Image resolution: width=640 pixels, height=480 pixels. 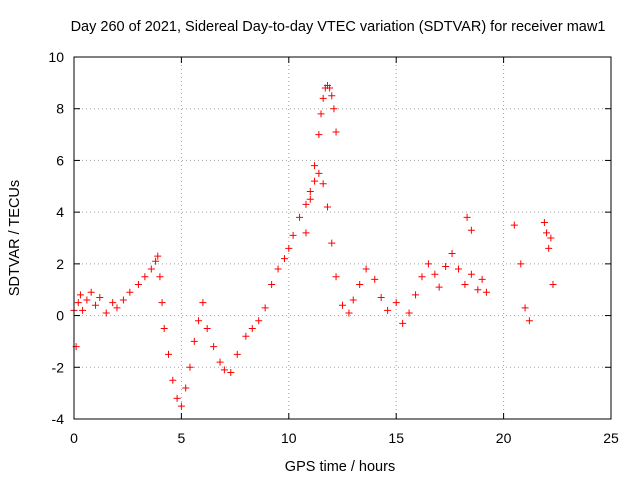 What do you see at coordinates (396, 438) in the screenshot?
I see `x-tick-label: 15` at bounding box center [396, 438].